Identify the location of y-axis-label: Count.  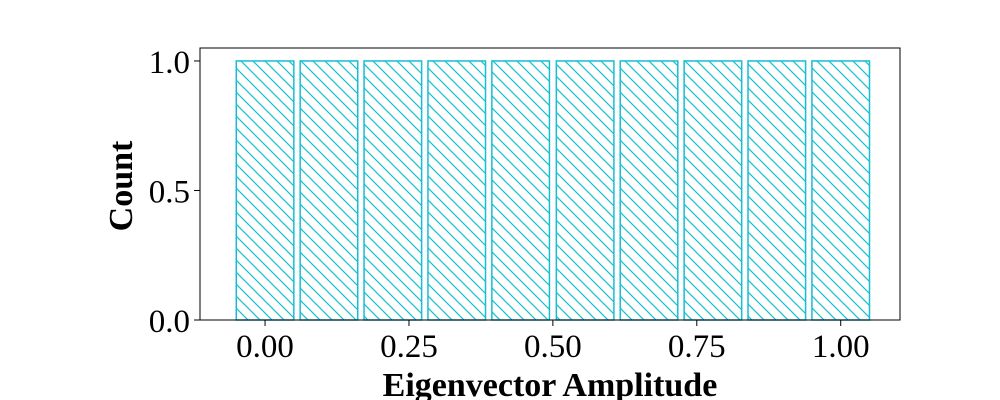
(121, 185).